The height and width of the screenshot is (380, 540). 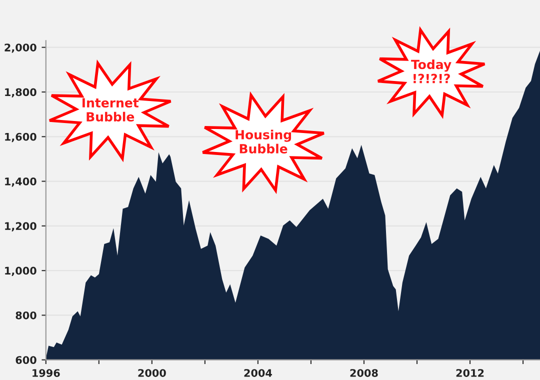 I want to click on x-tick-label: 2008, so click(x=364, y=373).